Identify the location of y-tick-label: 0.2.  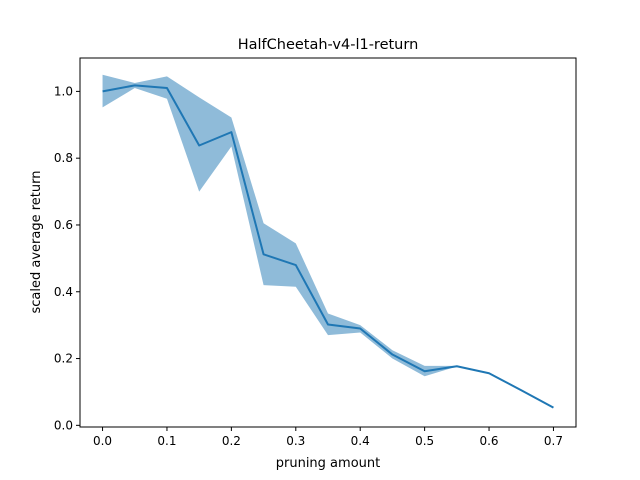
(63, 359).